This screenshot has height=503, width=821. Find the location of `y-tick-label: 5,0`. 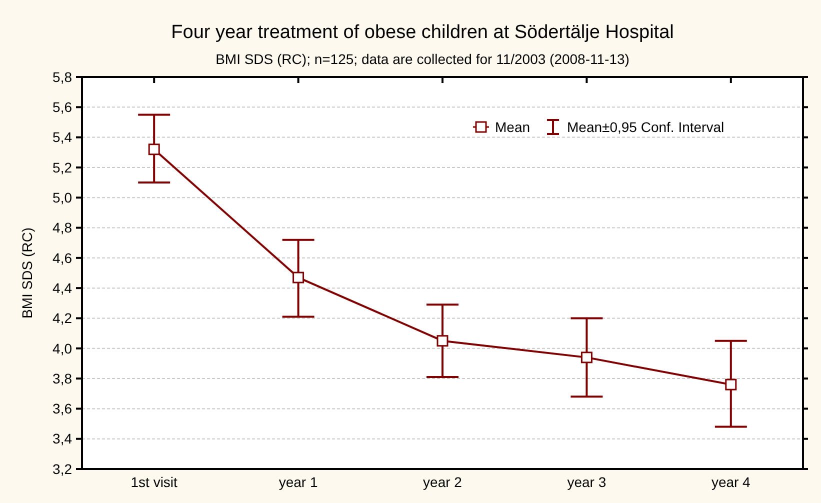

y-tick-label: 5,0 is located at coordinates (62, 198).